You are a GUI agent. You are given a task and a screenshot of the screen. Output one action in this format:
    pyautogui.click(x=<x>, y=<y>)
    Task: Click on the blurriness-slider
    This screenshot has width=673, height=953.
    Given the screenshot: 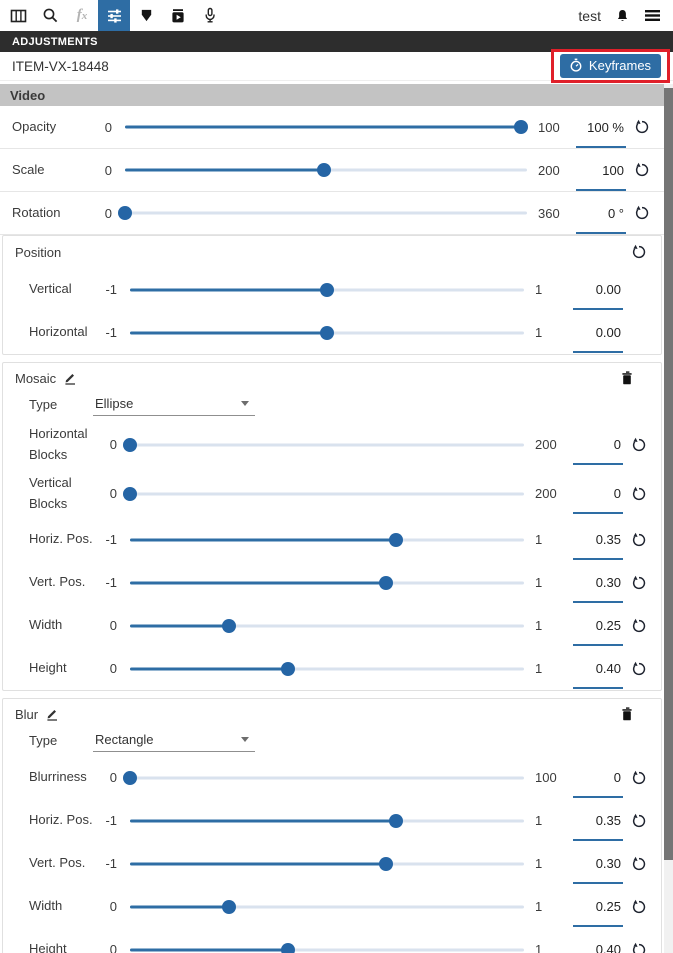 What is the action you would take?
    pyautogui.click(x=323, y=778)
    